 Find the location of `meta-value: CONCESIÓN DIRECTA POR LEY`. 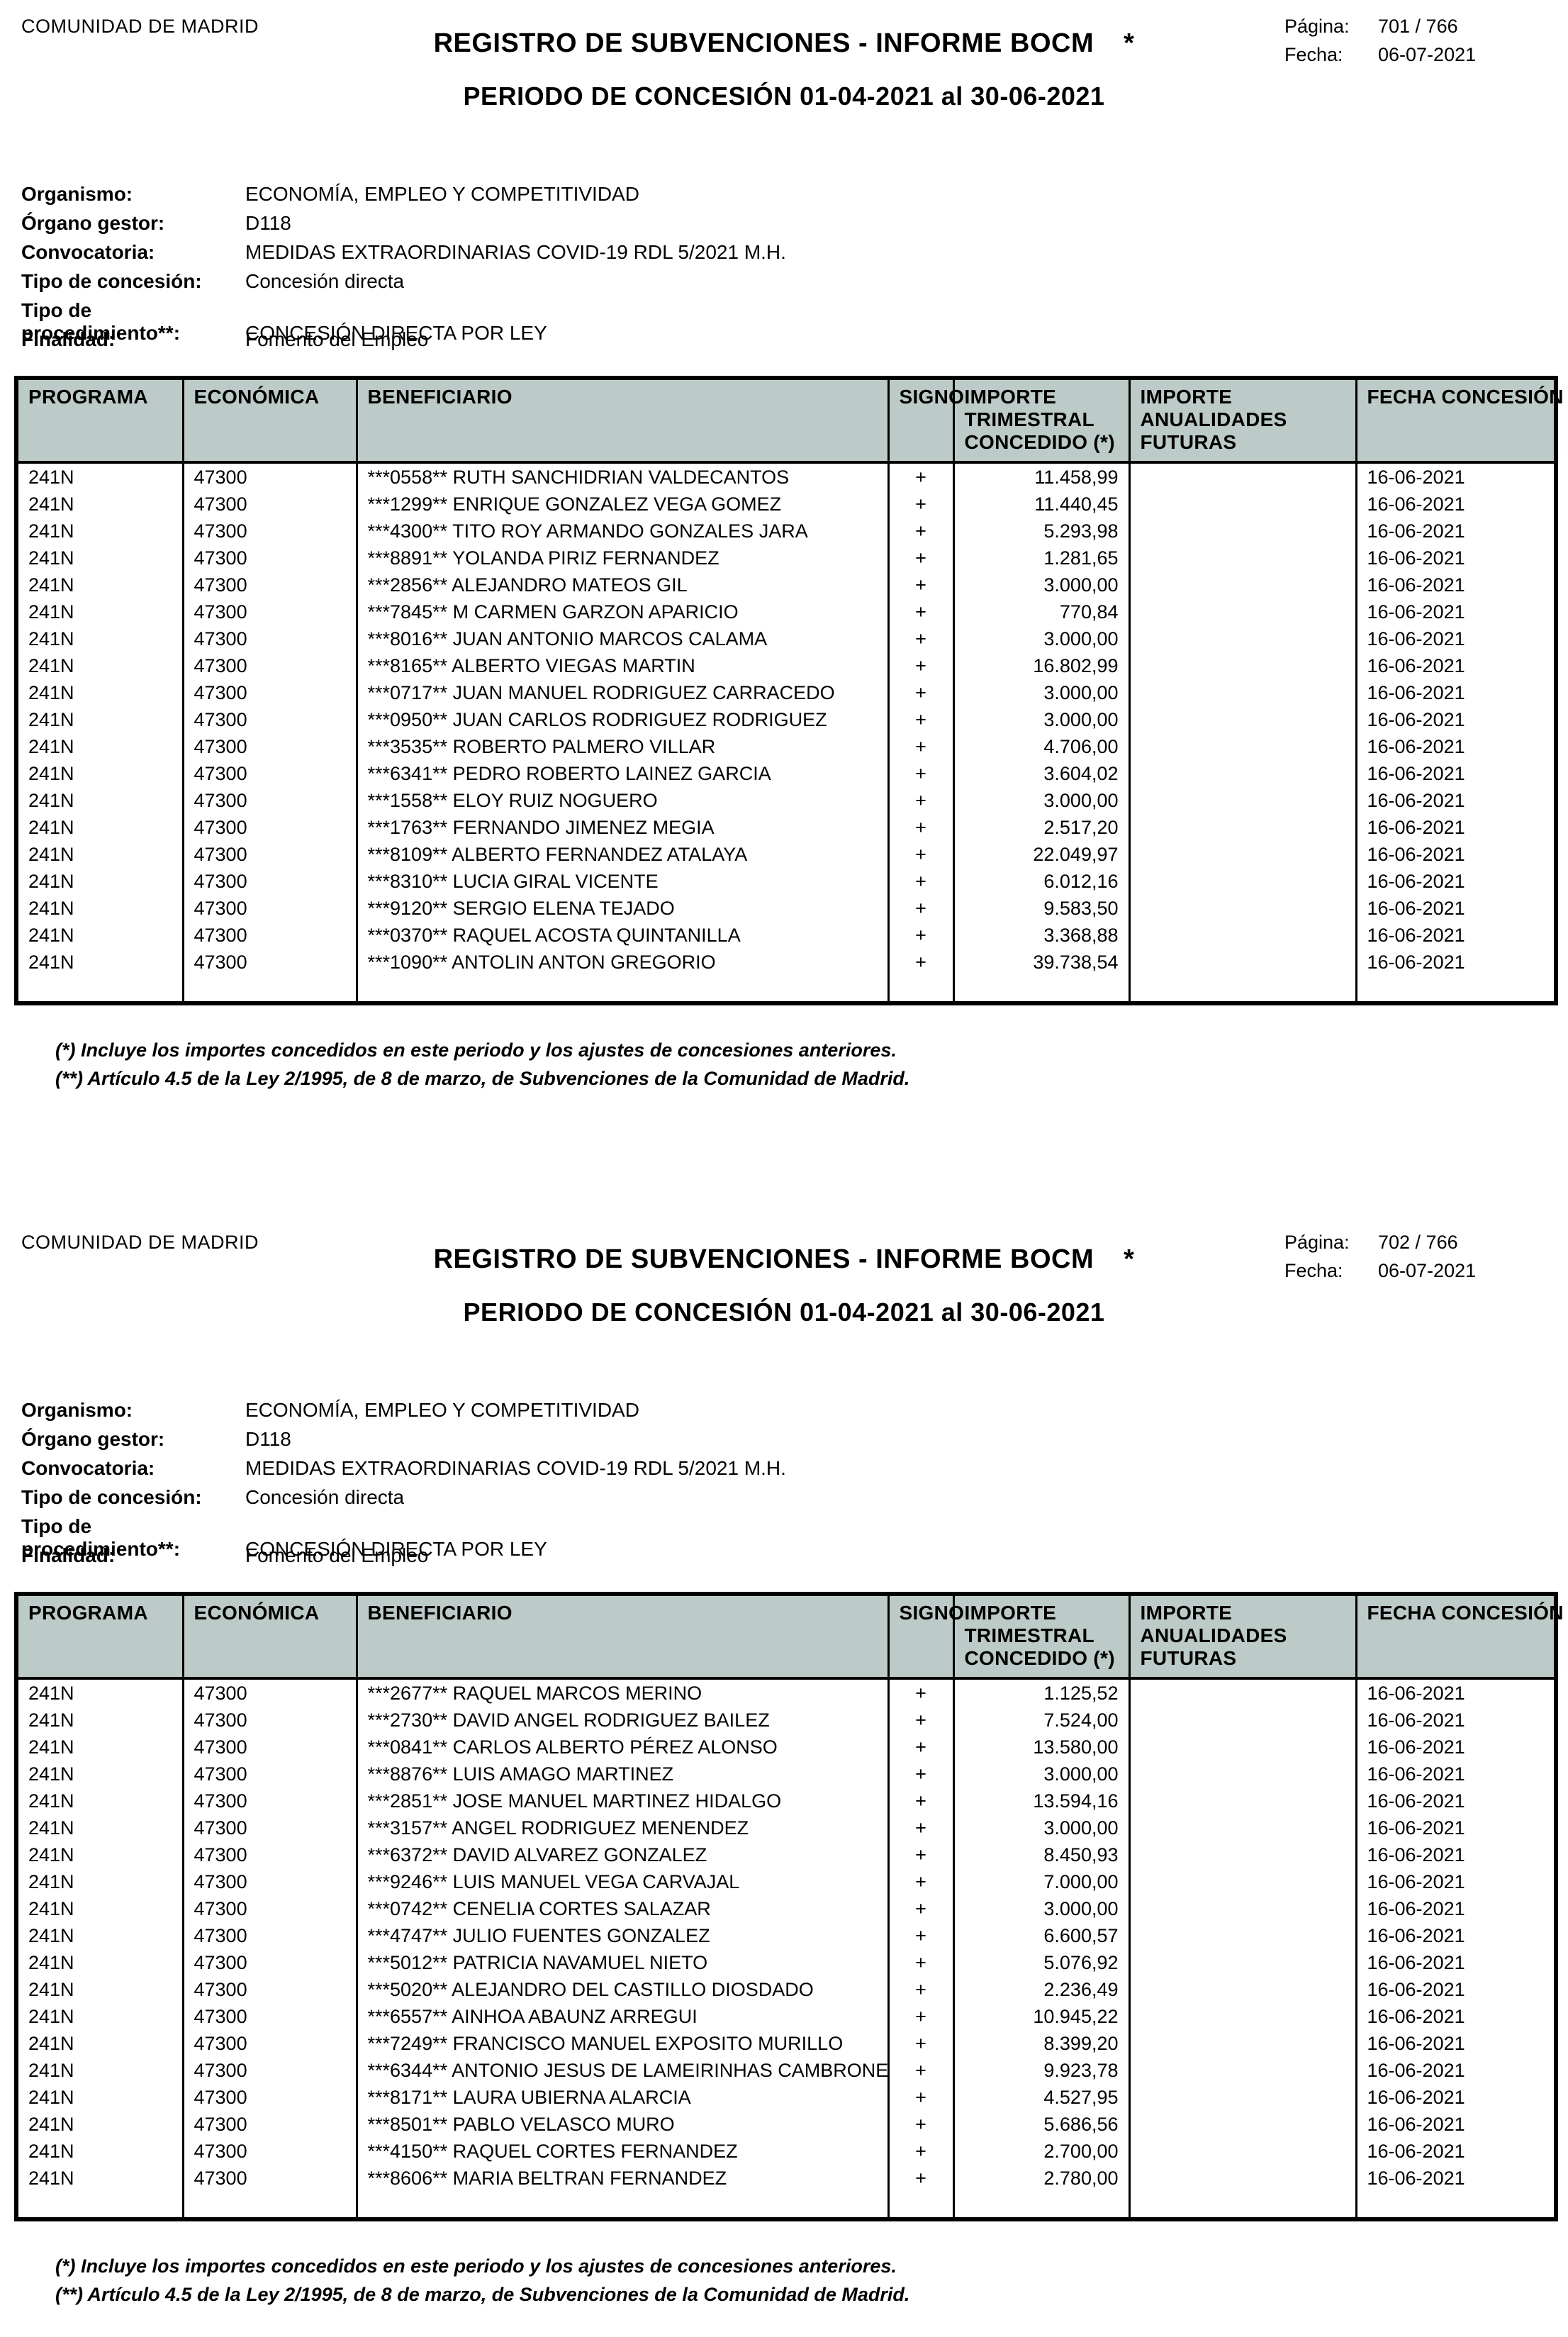

meta-value: CONCESIÓN DIRECTA POR LEY is located at coordinates (396, 333).